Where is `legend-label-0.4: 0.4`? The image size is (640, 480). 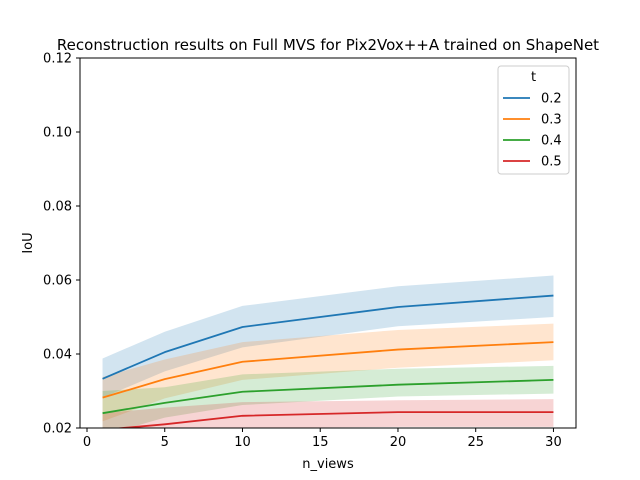 legend-label-0.4: 0.4 is located at coordinates (551, 141).